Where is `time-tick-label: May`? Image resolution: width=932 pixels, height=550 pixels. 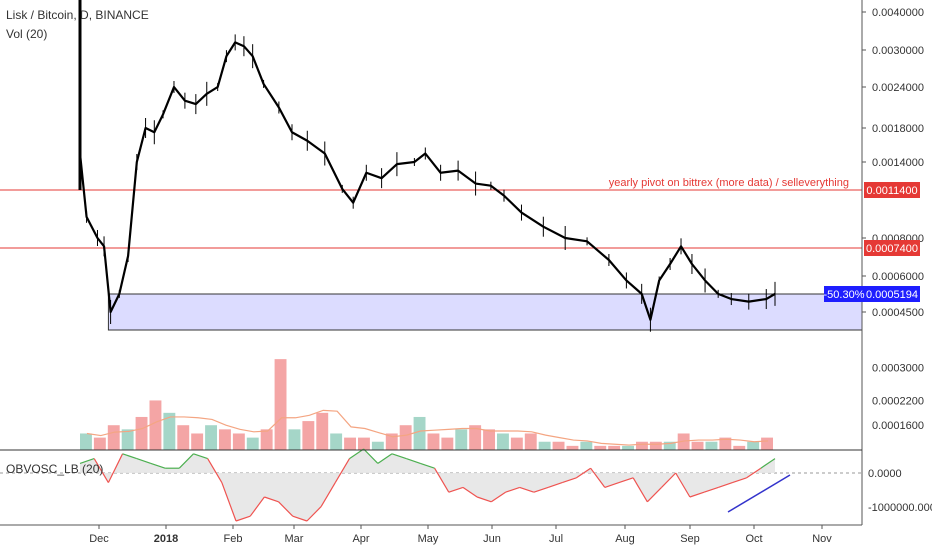 time-tick-label: May is located at coordinates (428, 539).